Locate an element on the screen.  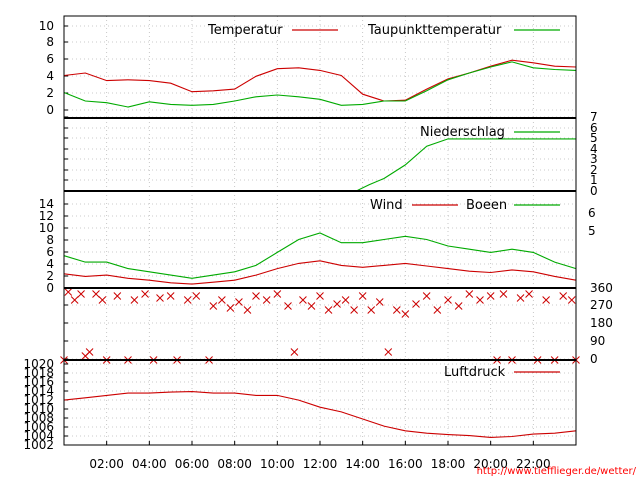
legend-label: Taupunkttemperatur is located at coordinates (434, 30).